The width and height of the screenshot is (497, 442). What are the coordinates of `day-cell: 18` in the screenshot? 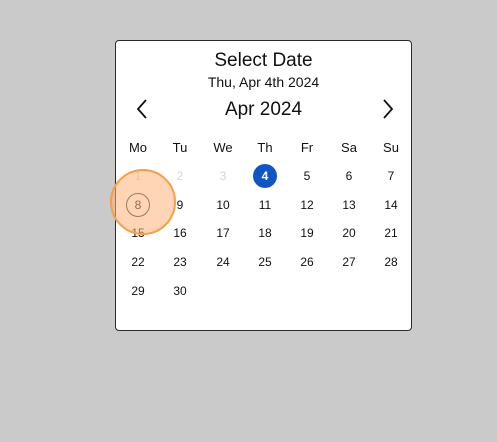 It's located at (265, 233).